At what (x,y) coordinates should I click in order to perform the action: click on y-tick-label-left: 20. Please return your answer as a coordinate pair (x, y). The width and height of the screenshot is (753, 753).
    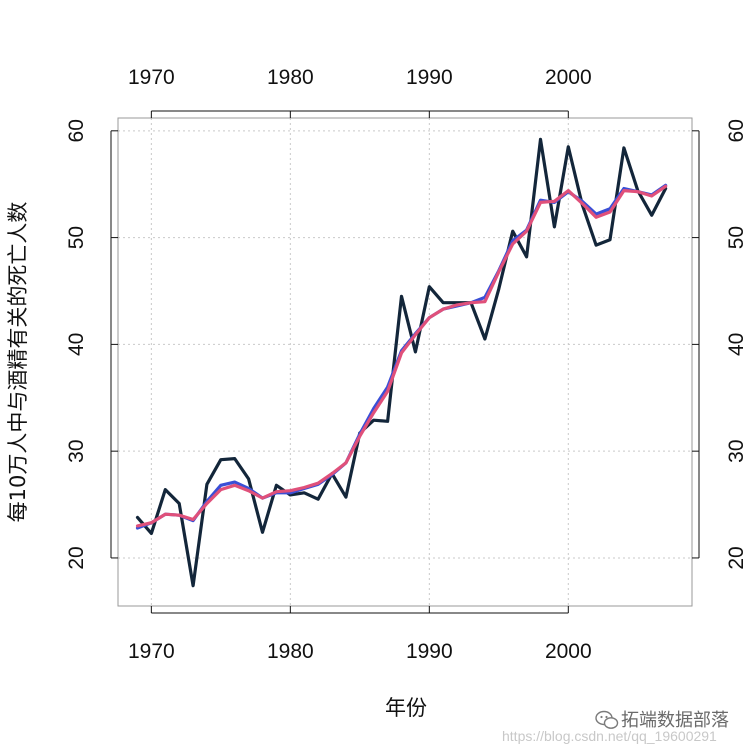
    Looking at the image, I should click on (76, 557).